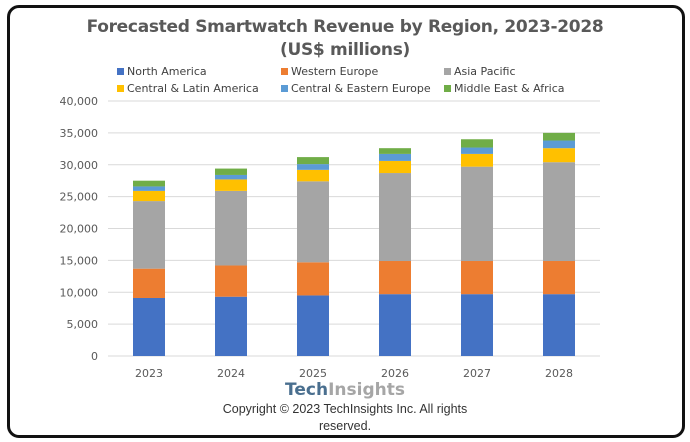 The width and height of the screenshot is (690, 442). Describe the element at coordinates (447, 71) in the screenshot. I see `legend-swatch-asia-pacific` at that location.